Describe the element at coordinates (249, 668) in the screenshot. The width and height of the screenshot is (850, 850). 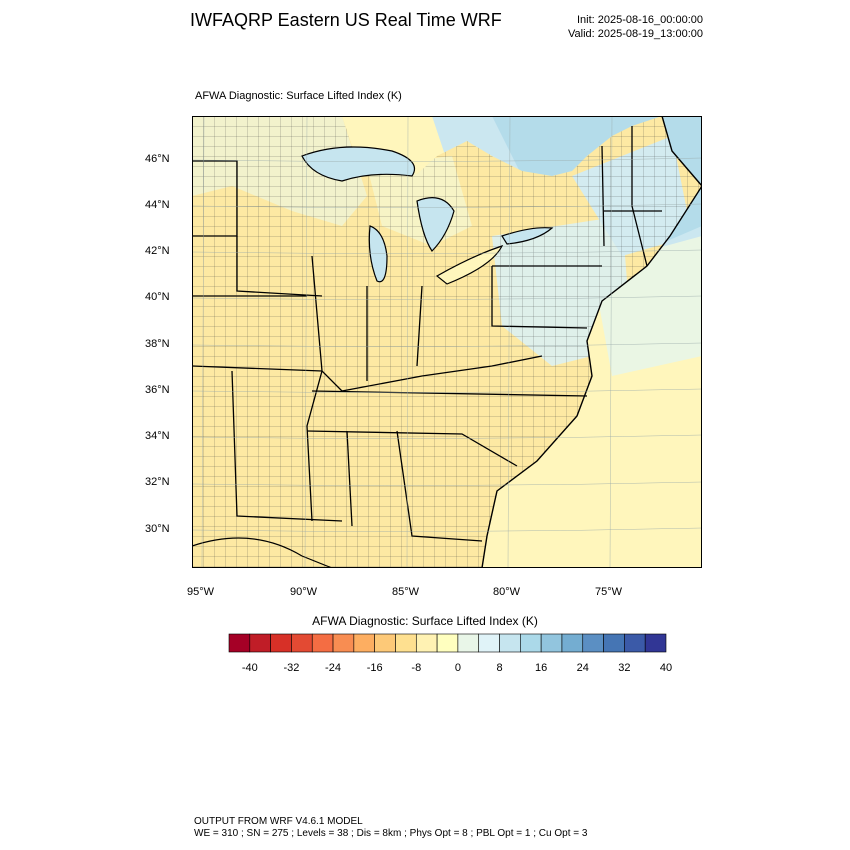
I see `colorbar-label: -40` at that location.